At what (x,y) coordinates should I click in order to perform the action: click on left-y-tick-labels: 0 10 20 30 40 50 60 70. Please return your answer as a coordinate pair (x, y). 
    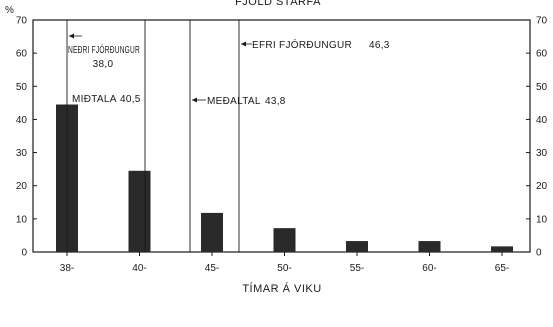
    Looking at the image, I should click on (22, 137).